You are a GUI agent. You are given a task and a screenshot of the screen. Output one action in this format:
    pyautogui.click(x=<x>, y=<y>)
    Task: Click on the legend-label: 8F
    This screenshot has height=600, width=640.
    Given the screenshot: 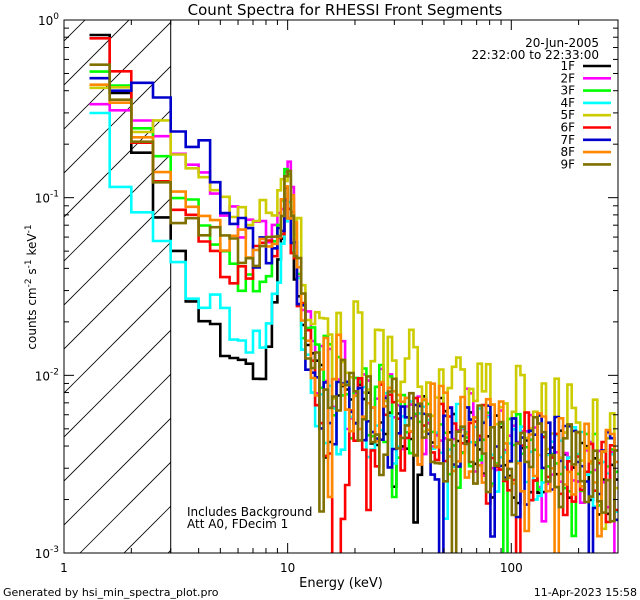 What is the action you would take?
    pyautogui.click(x=567, y=152)
    